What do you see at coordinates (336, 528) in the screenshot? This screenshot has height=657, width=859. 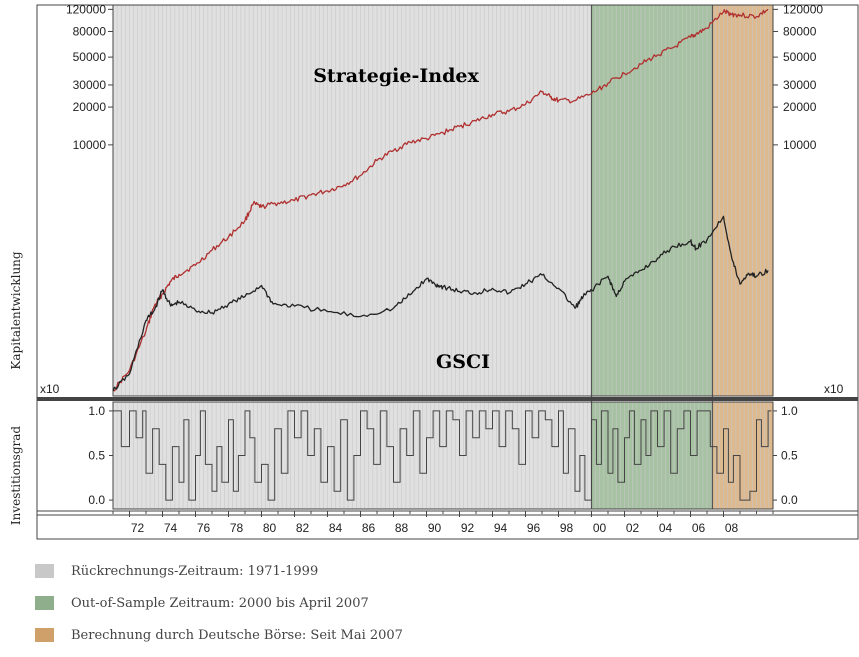 I see `x-tick-label: 84` at bounding box center [336, 528].